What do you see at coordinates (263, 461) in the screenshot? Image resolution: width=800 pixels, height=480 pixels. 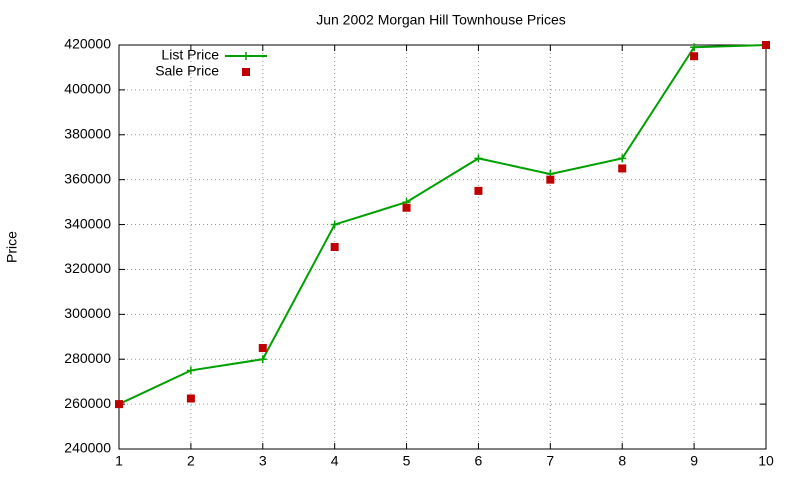 I see `x-tick-label: 3` at bounding box center [263, 461].